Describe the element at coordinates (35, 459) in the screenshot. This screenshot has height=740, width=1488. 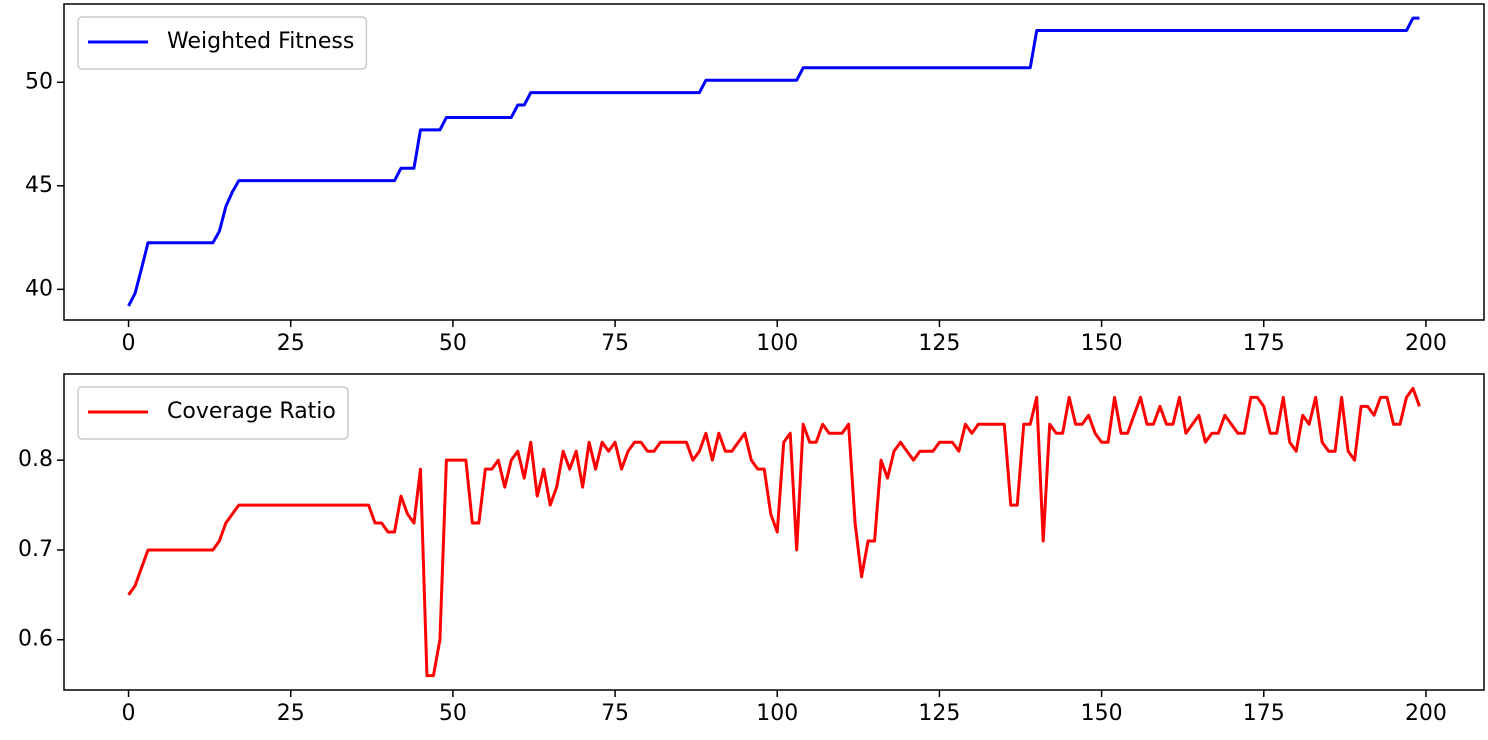
I see `y-tick-label: 0.8` at that location.